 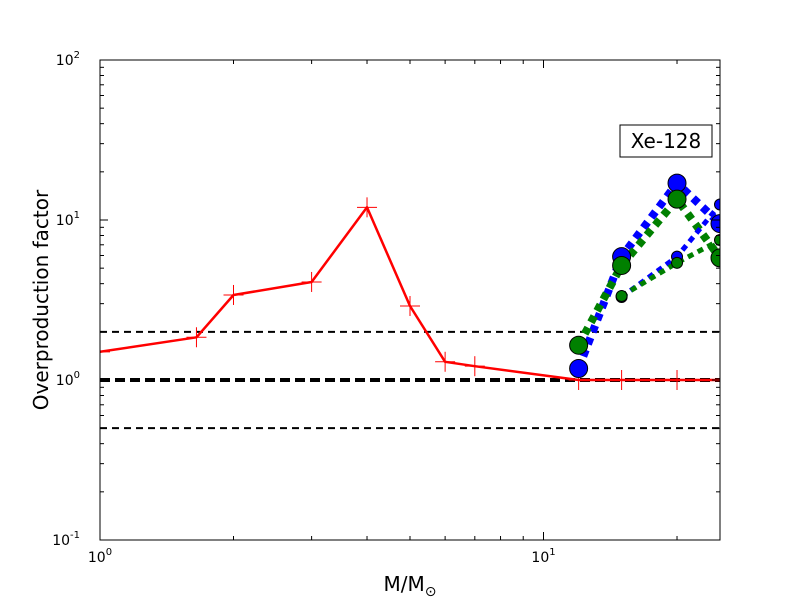 I want to click on annotation-frame, so click(x=666, y=141).